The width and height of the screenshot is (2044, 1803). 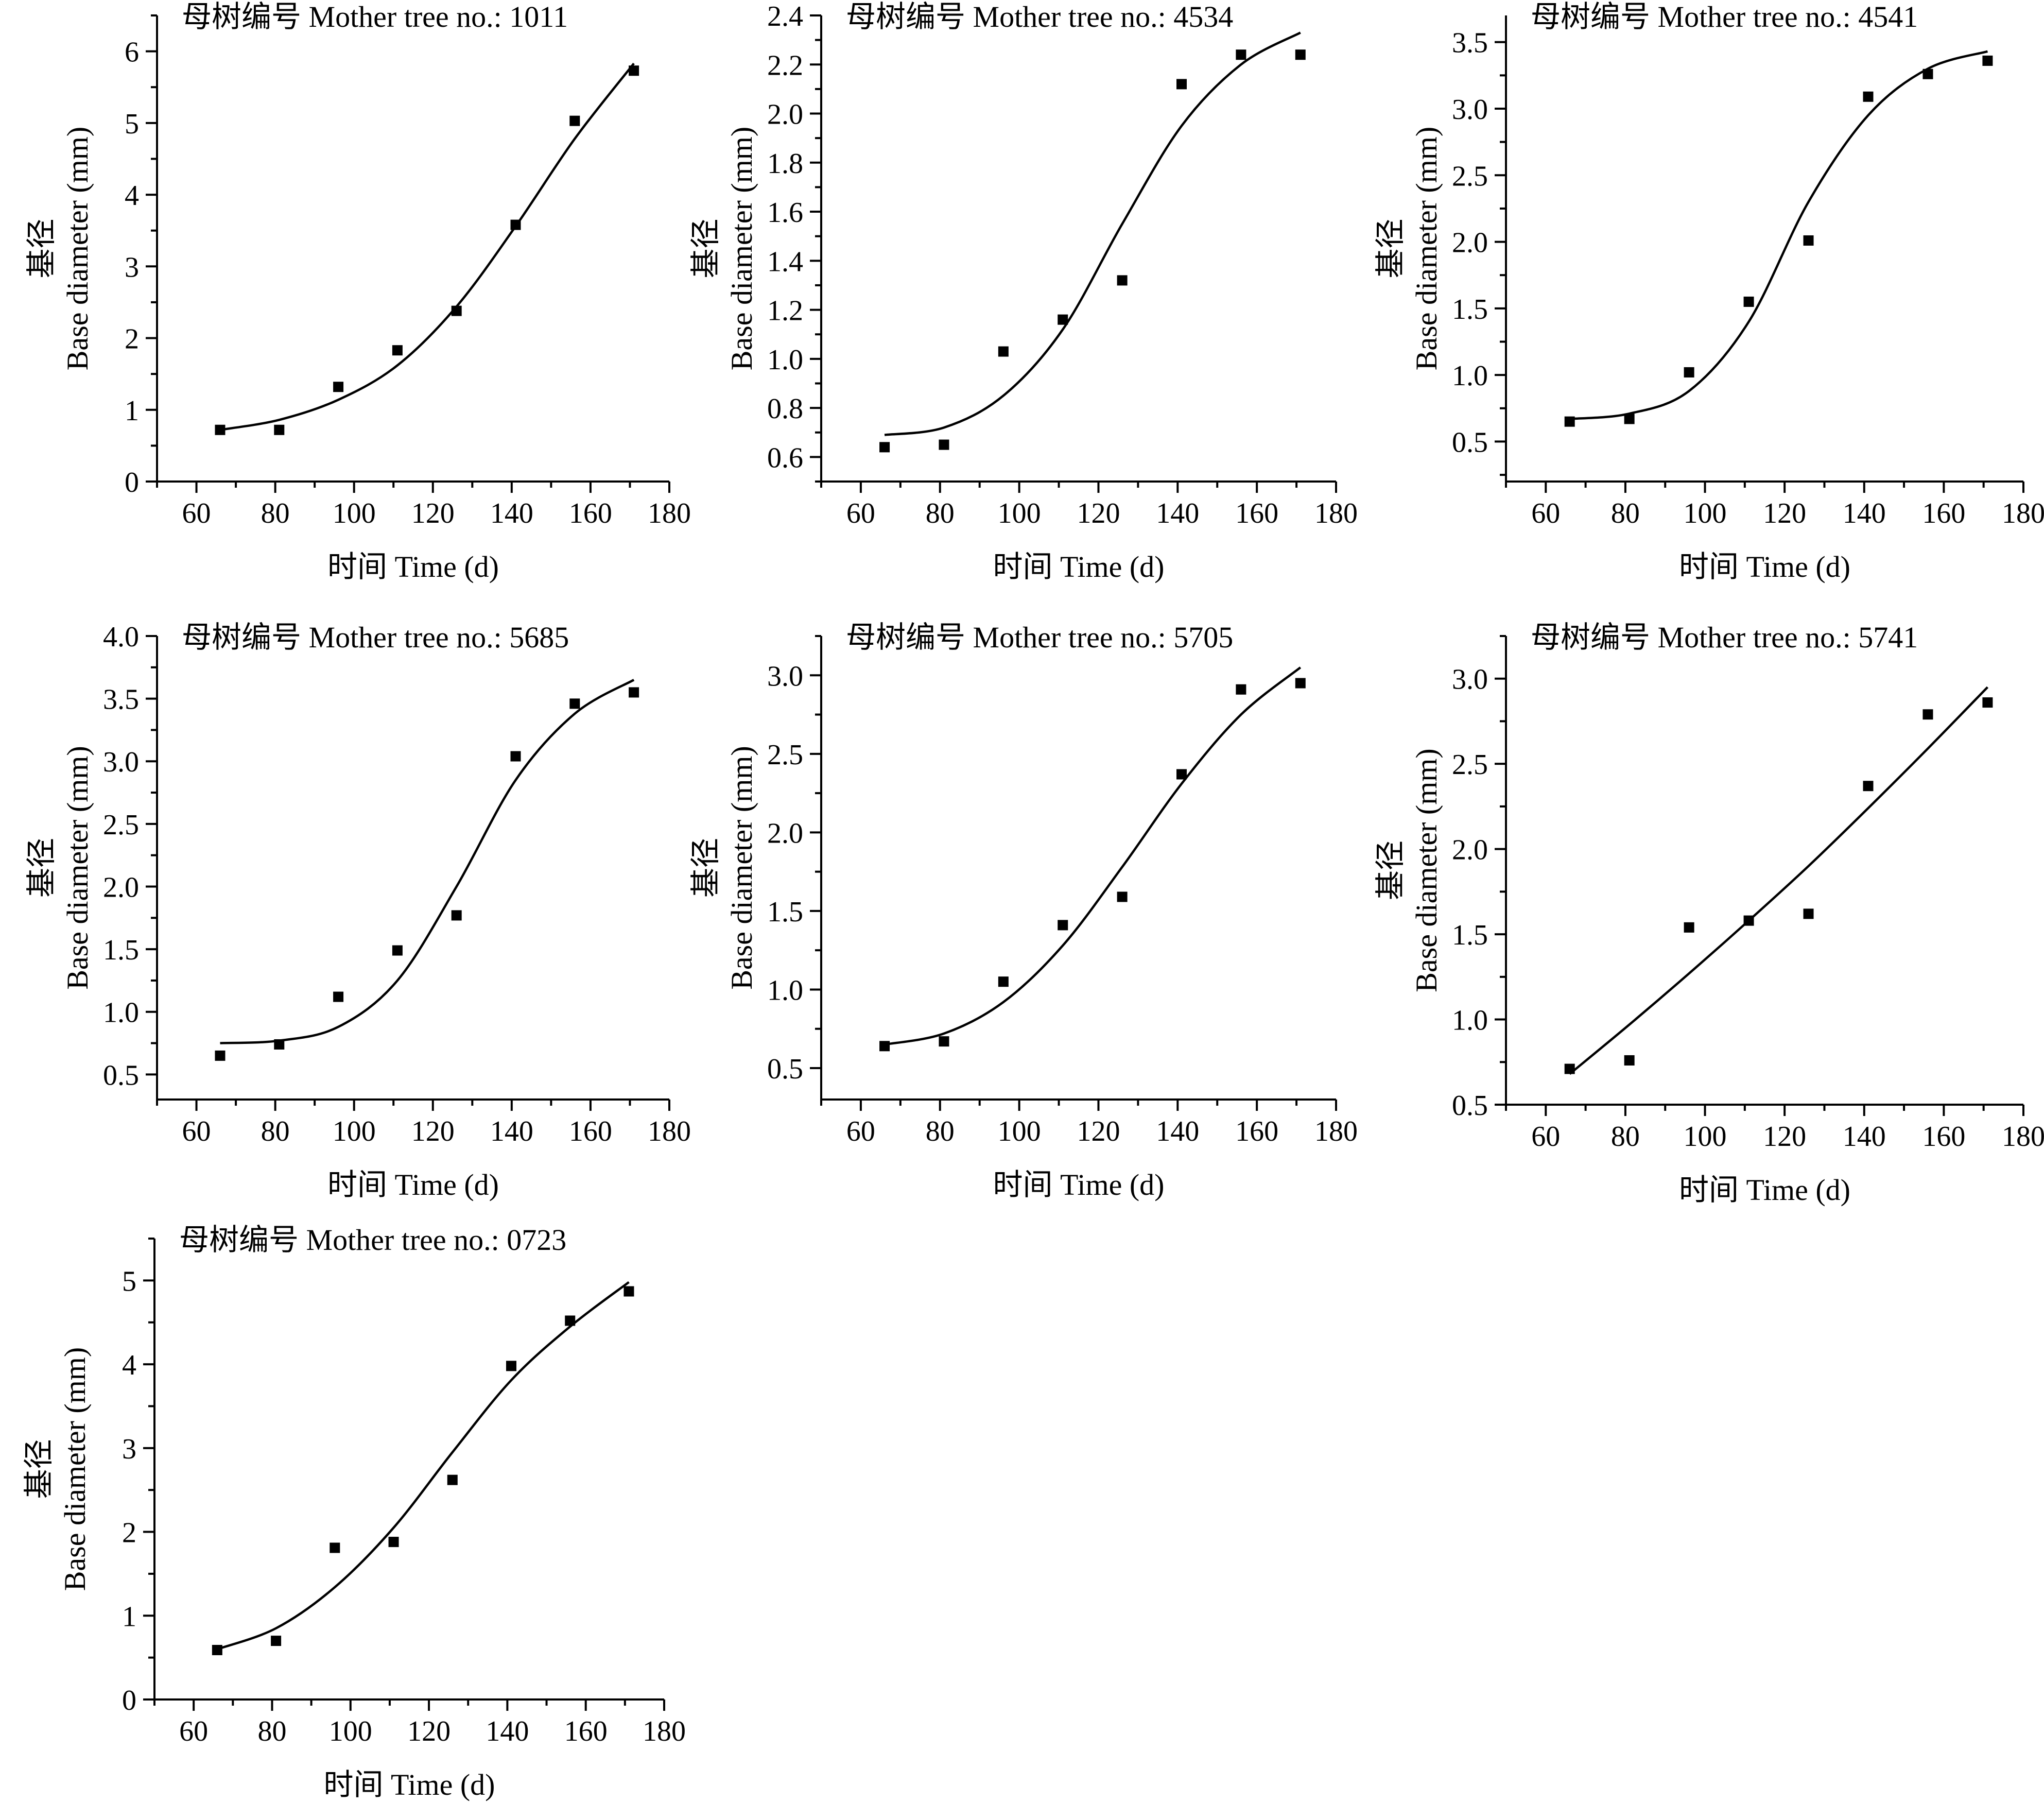 What do you see at coordinates (785, 409) in the screenshot?
I see `y-tick-label: 0.8` at bounding box center [785, 409].